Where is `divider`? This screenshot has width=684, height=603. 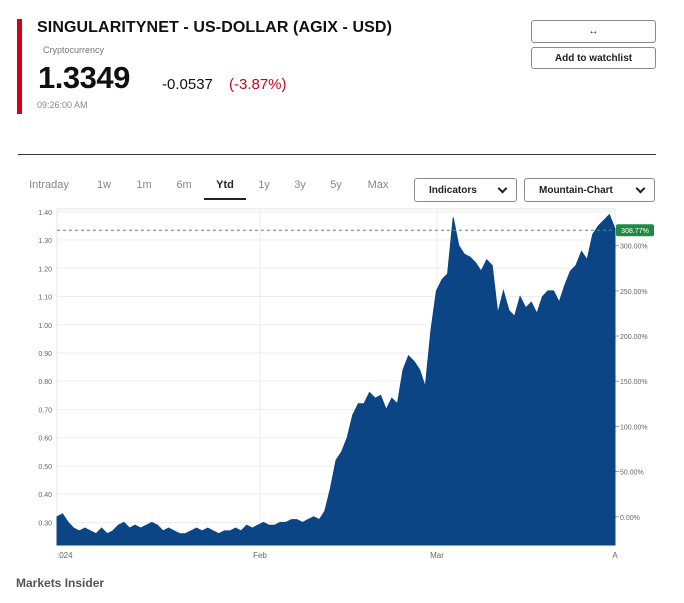 divider is located at coordinates (337, 154).